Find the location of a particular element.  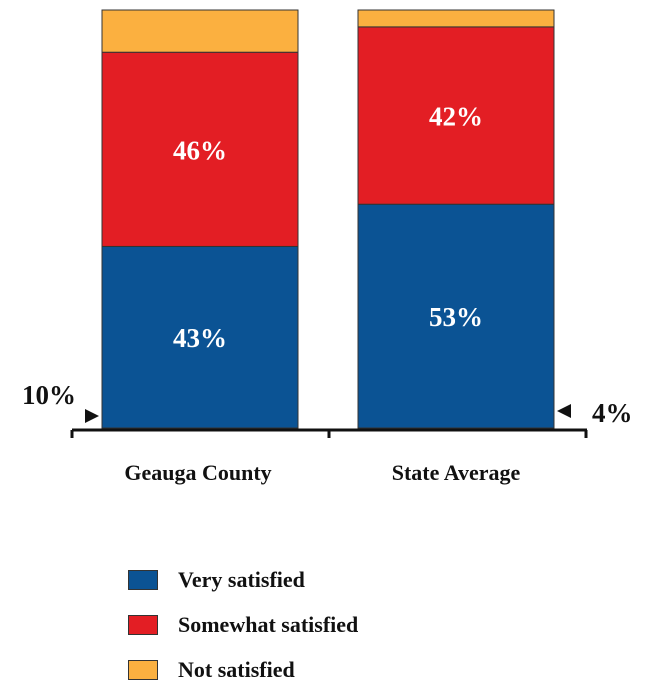

pointer-arrow-geauga-county is located at coordinates (92, 416).